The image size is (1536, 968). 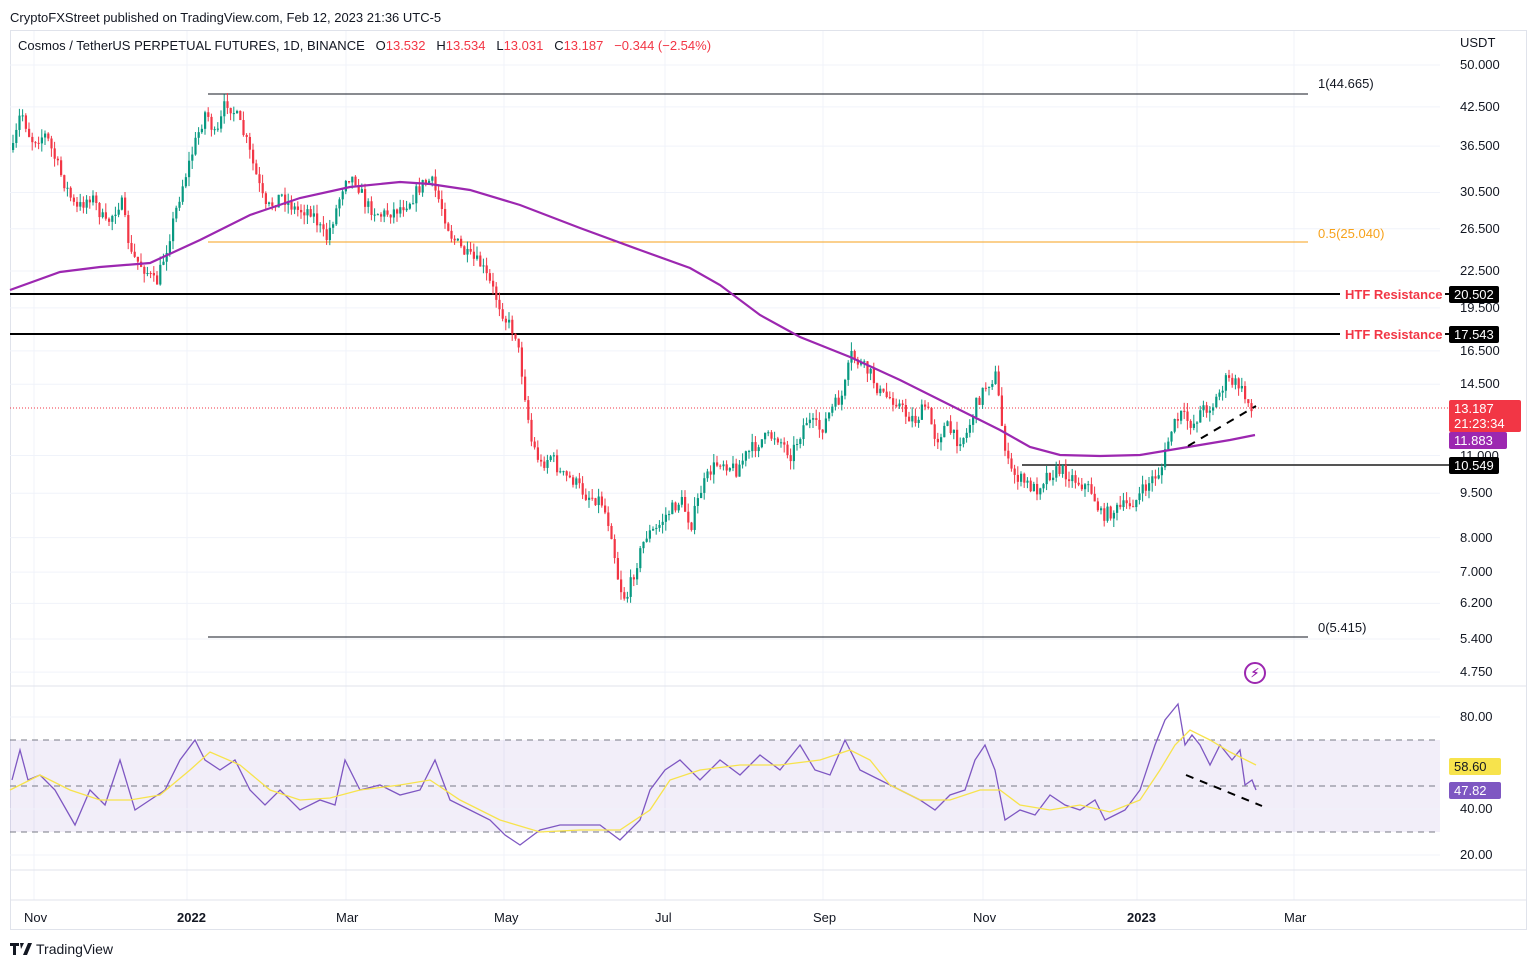 What do you see at coordinates (1474, 408) in the screenshot?
I see `last-price-value: 13.187` at bounding box center [1474, 408].